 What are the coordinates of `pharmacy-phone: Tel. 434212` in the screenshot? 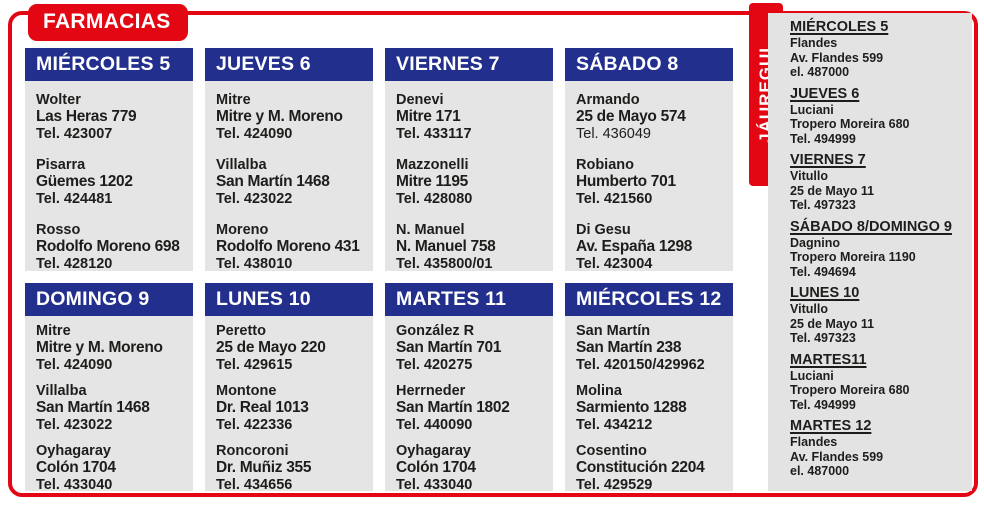 It's located at (614, 425).